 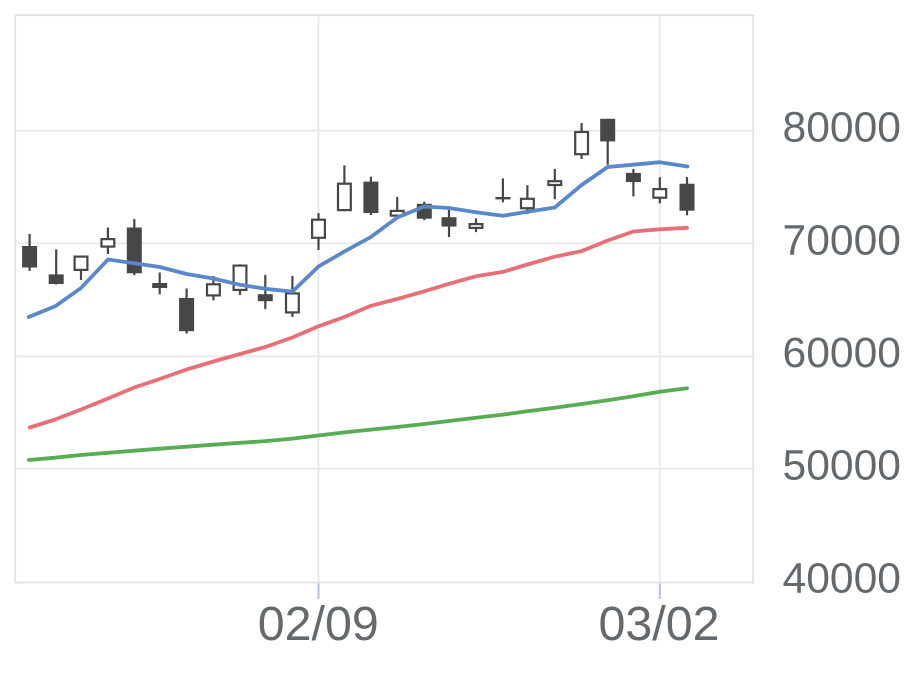 I want to click on svg-text: 60000, so click(x=842, y=353).